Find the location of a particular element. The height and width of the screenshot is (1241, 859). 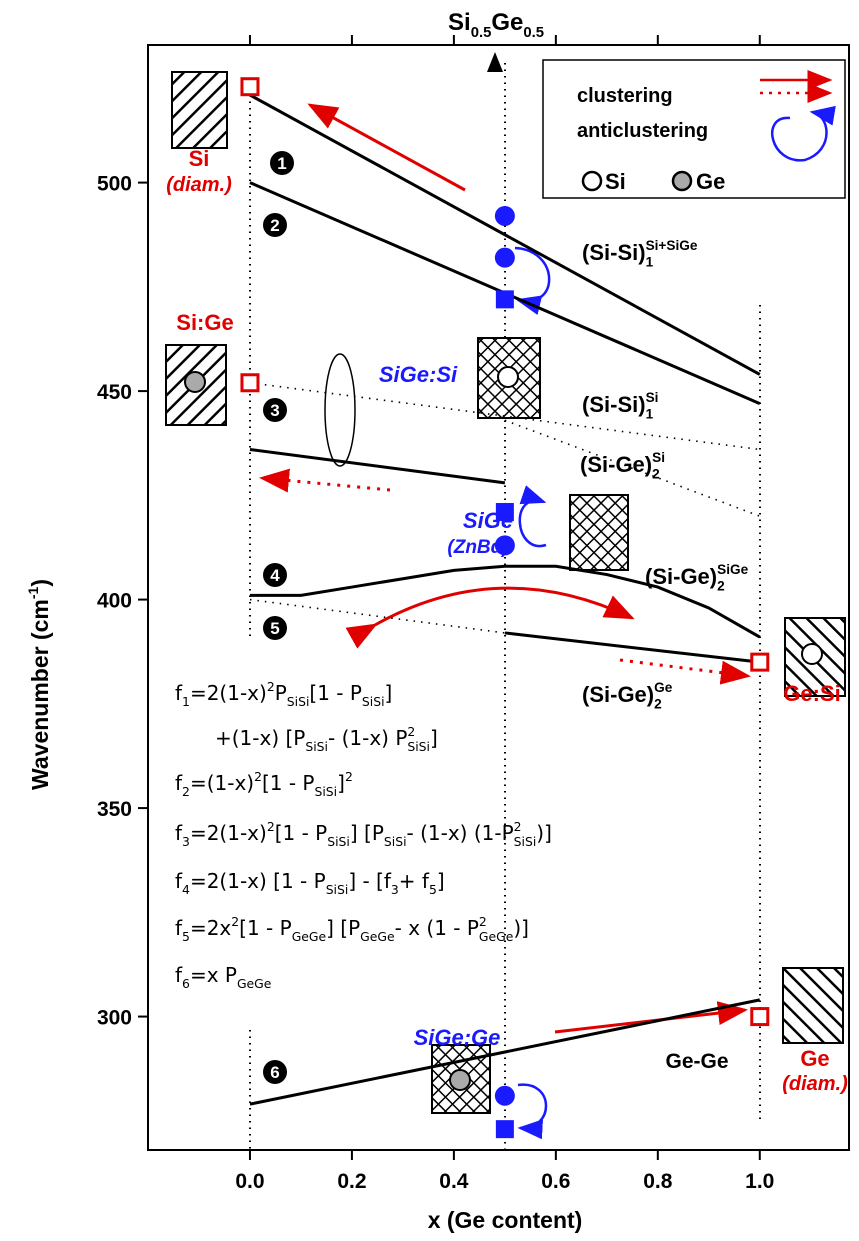

annotation: Ge is located at coordinates (814, 1058).